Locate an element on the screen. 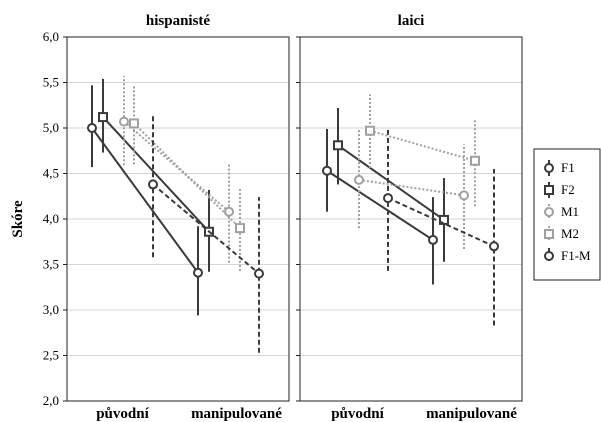 Image resolution: width=601 pixels, height=422 pixels. legend-label: M2 is located at coordinates (570, 233).